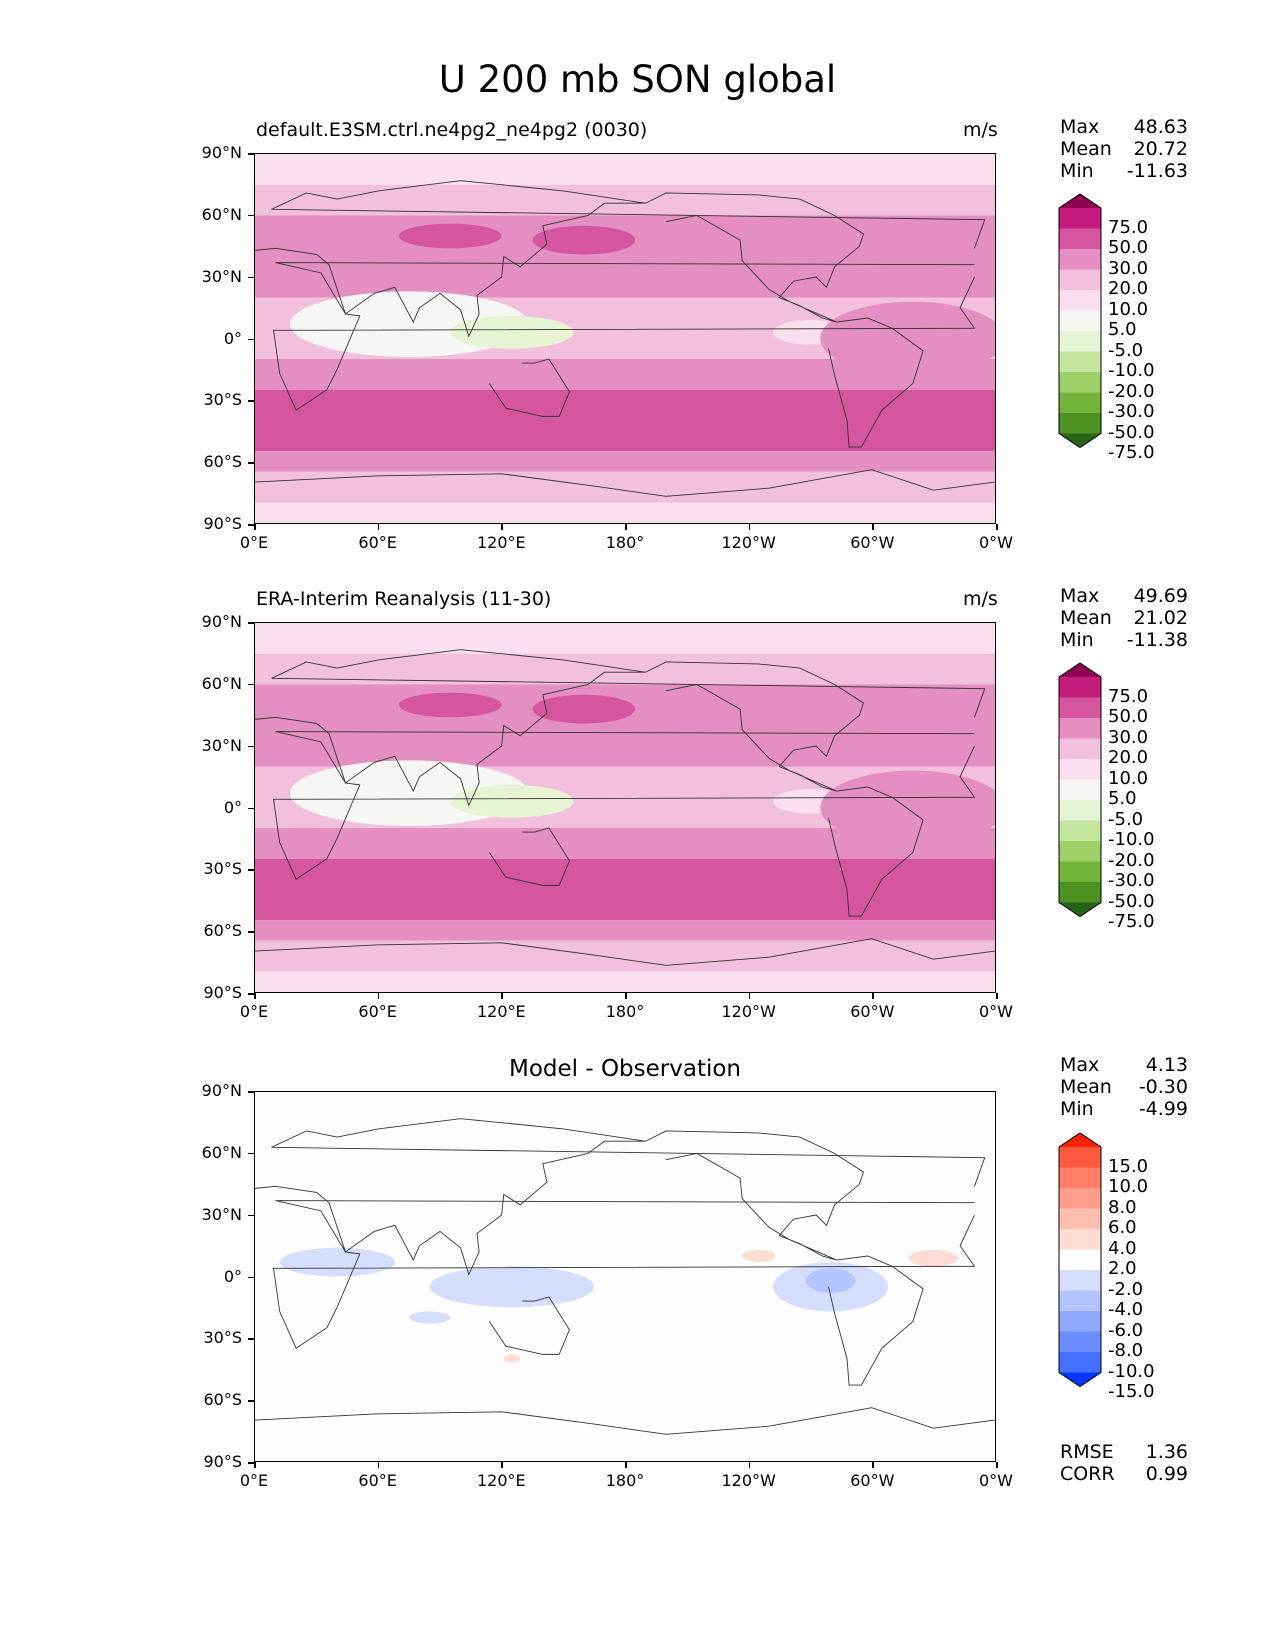 The width and height of the screenshot is (1275, 1650). Describe the element at coordinates (1122, 329) in the screenshot. I see `colorbar-tick-label: 5.0` at that location.